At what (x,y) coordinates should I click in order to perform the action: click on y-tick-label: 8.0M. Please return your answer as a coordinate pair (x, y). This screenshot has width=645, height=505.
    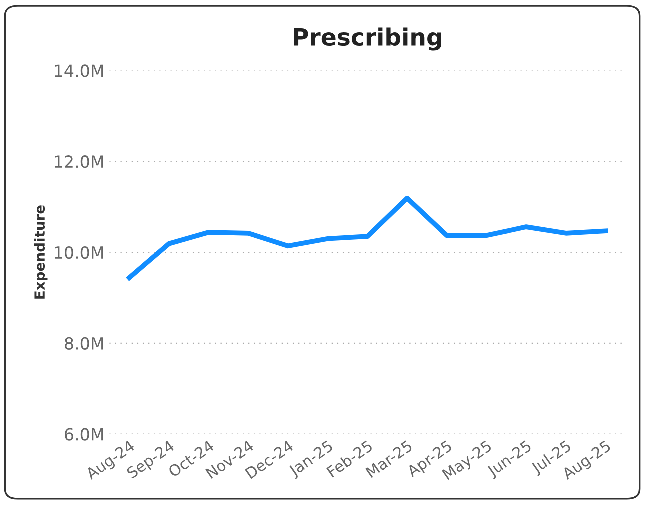
    Looking at the image, I should click on (84, 343).